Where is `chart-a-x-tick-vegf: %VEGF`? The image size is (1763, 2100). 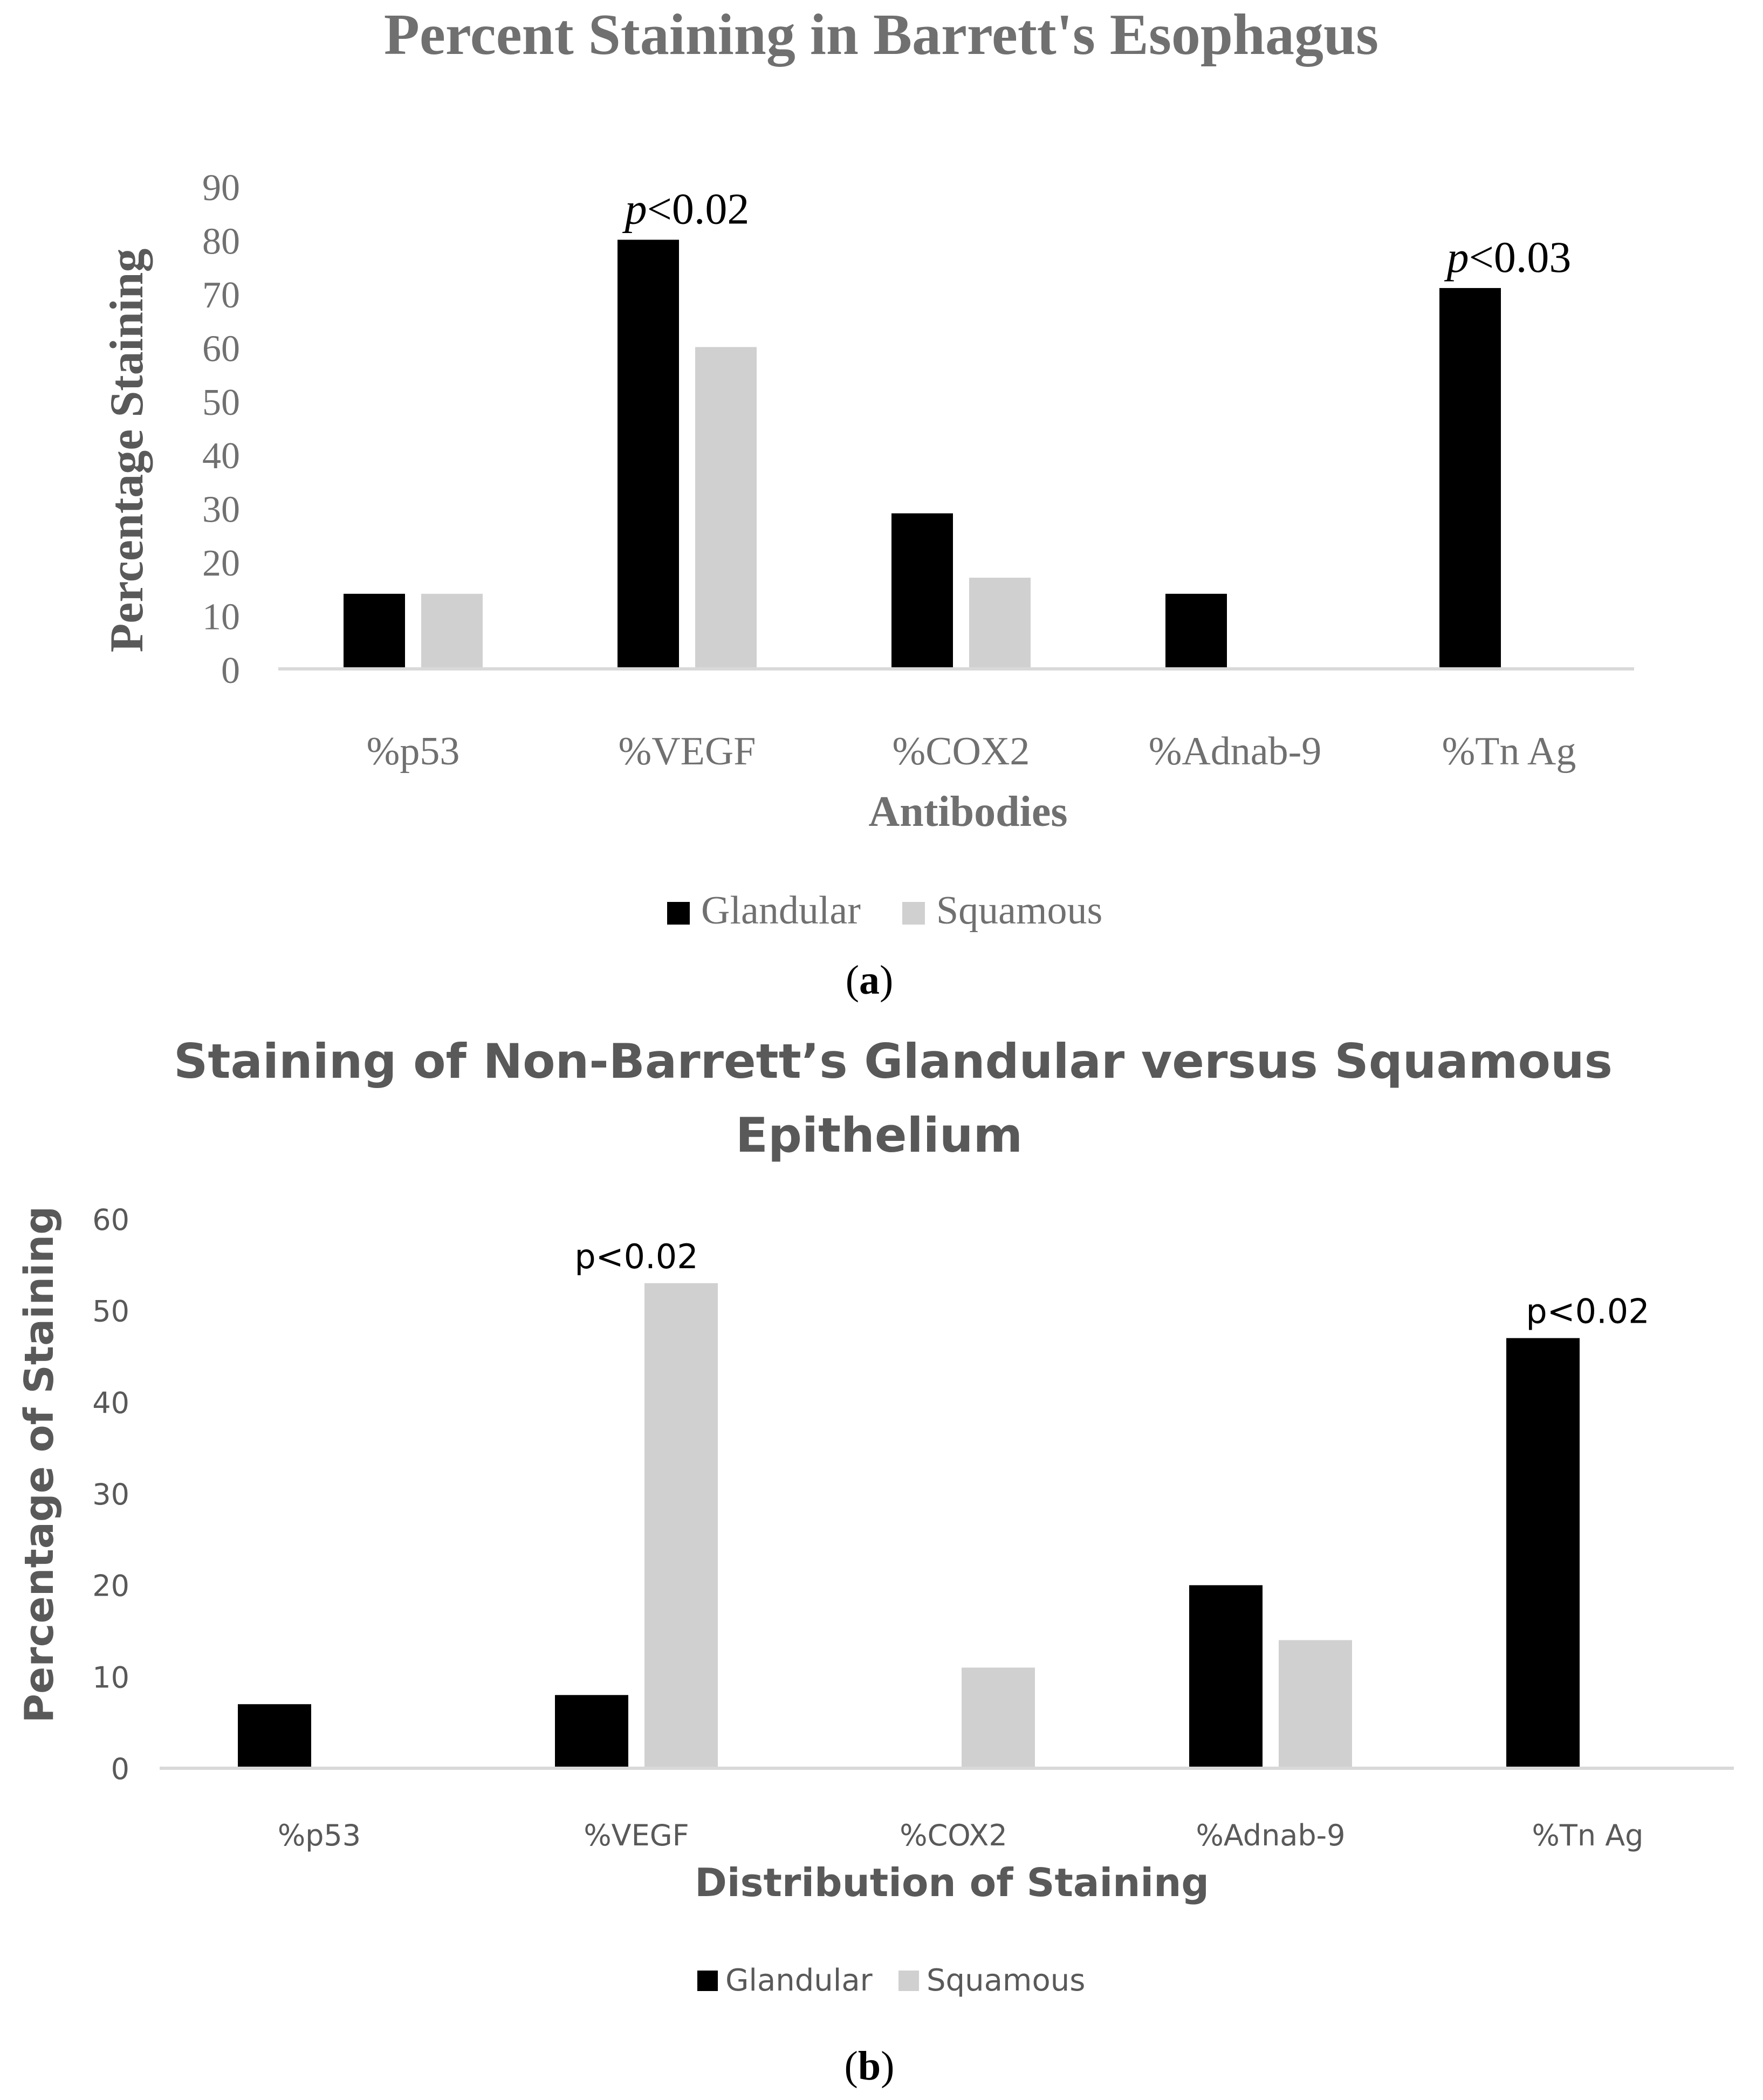
chart-a-x-tick-vegf: %VEGF is located at coordinates (687, 752).